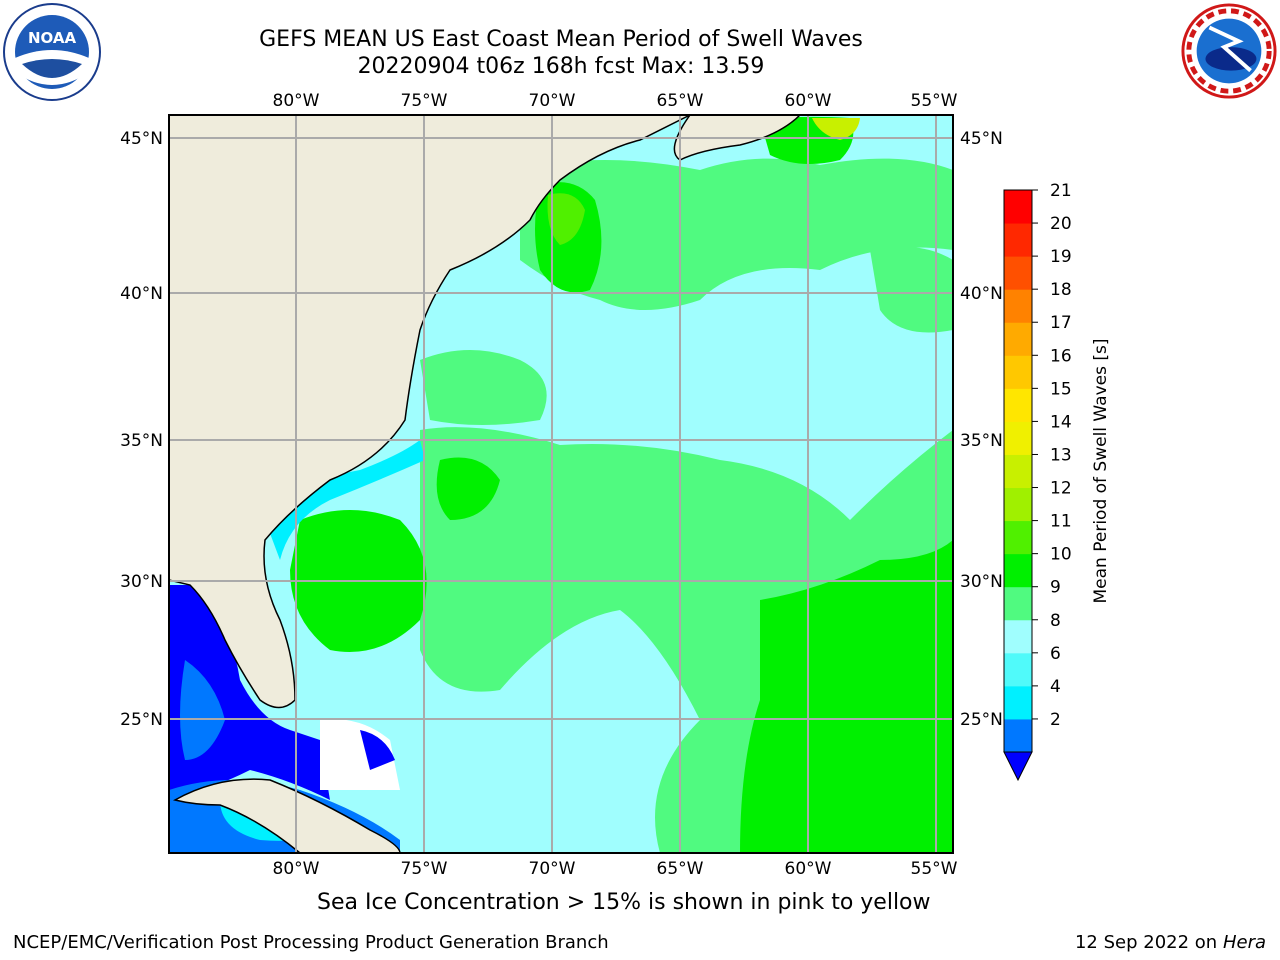 This screenshot has height=960, width=1280. I want to click on colorbar-tick-label: 12, so click(1061, 489).